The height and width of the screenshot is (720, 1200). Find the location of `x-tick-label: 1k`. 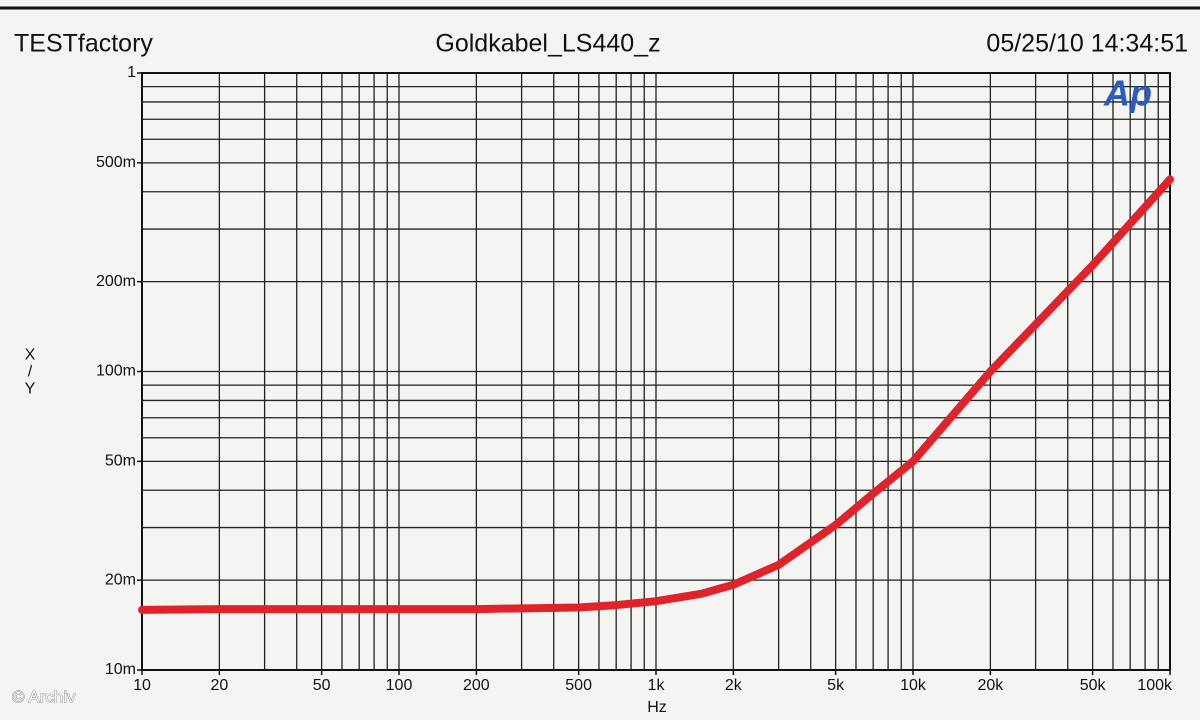

x-tick-label: 1k is located at coordinates (657, 685).